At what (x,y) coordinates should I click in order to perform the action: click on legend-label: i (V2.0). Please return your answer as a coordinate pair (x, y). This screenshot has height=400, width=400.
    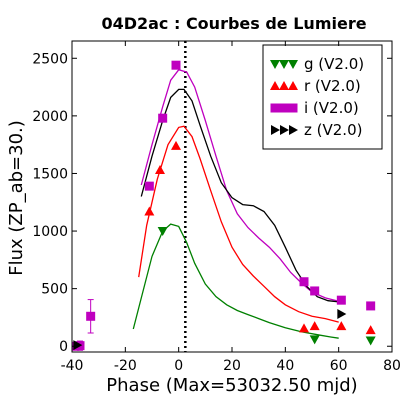
    Looking at the image, I should click on (331, 108).